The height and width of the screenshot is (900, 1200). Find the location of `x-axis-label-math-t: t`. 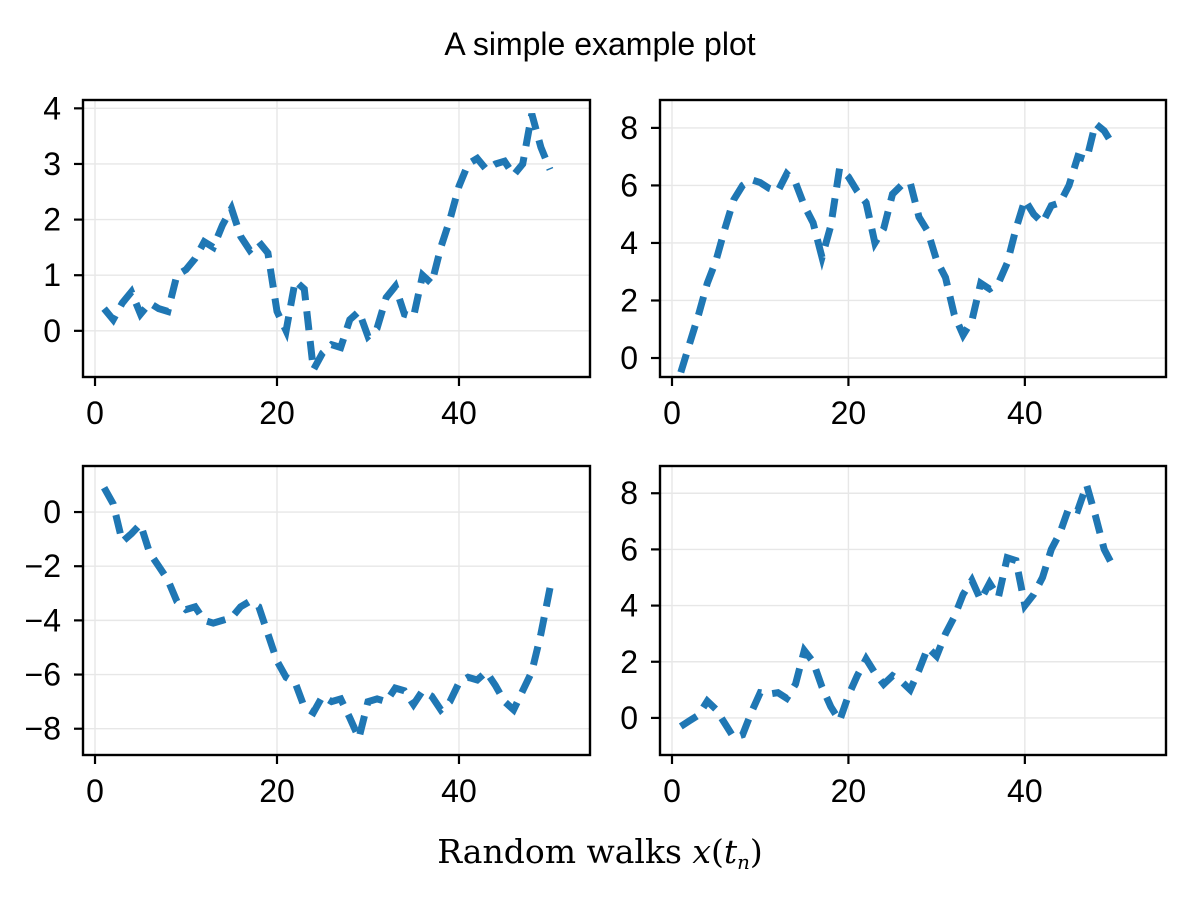

x-axis-label-math-t: t is located at coordinates (730, 851).